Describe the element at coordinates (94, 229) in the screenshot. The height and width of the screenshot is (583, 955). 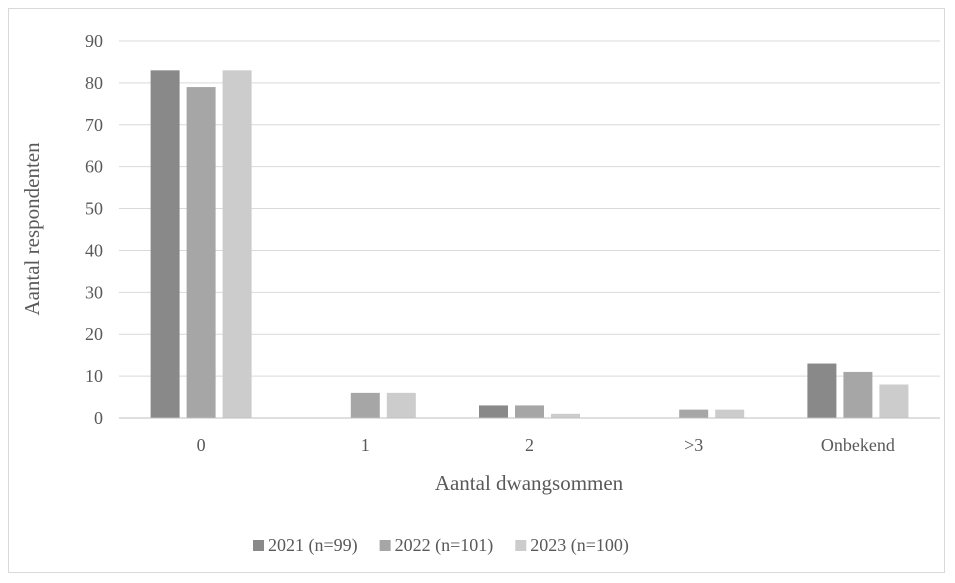
I see `y-axis-ticks: 0 10 20 30 40 50 60 70 80 90` at that location.